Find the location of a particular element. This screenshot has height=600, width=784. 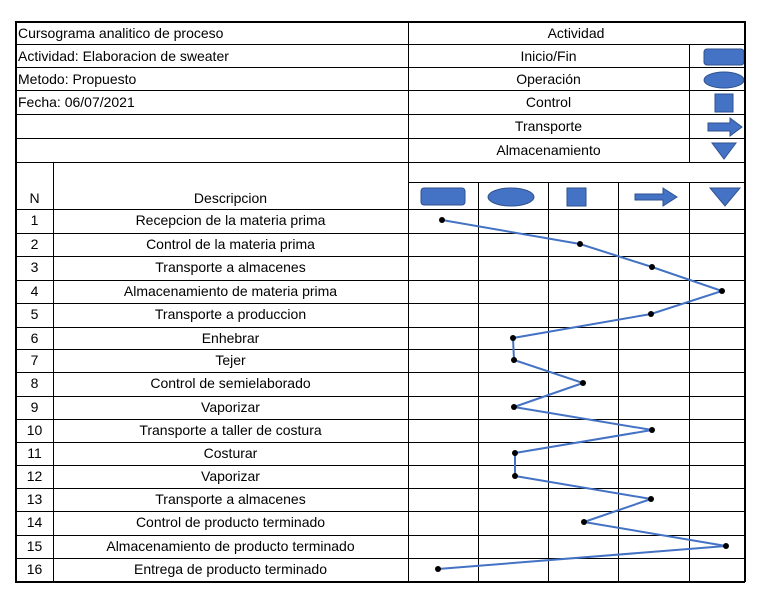

legend-label-operacion: Operación is located at coordinates (548, 79).